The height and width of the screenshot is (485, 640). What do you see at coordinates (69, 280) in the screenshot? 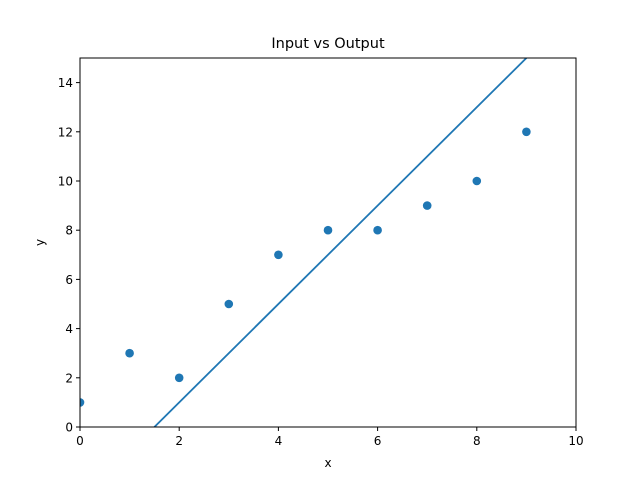
I see `y-tick-label: 6` at bounding box center [69, 280].